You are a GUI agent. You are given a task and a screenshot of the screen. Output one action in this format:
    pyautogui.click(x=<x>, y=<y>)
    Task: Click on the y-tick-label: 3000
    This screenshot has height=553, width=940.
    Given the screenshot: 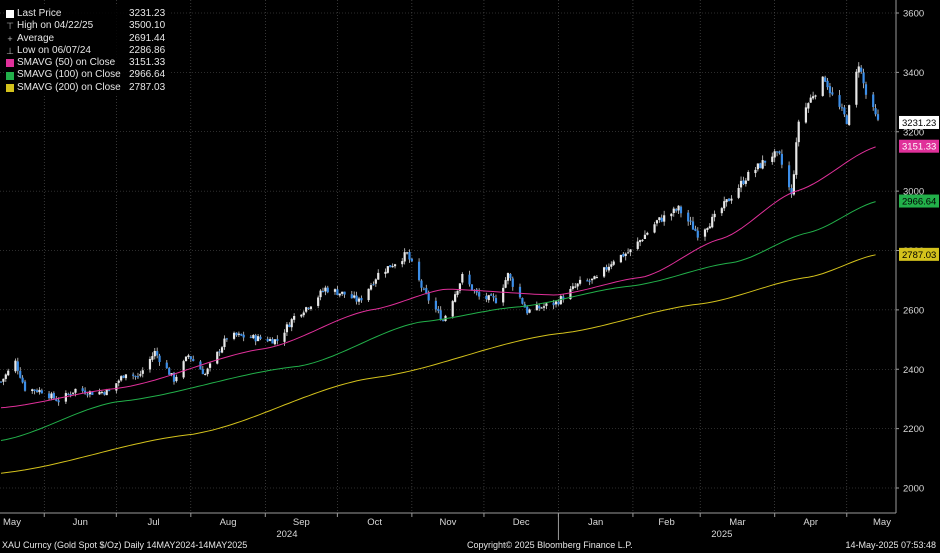 What is the action you would take?
    pyautogui.click(x=913, y=192)
    